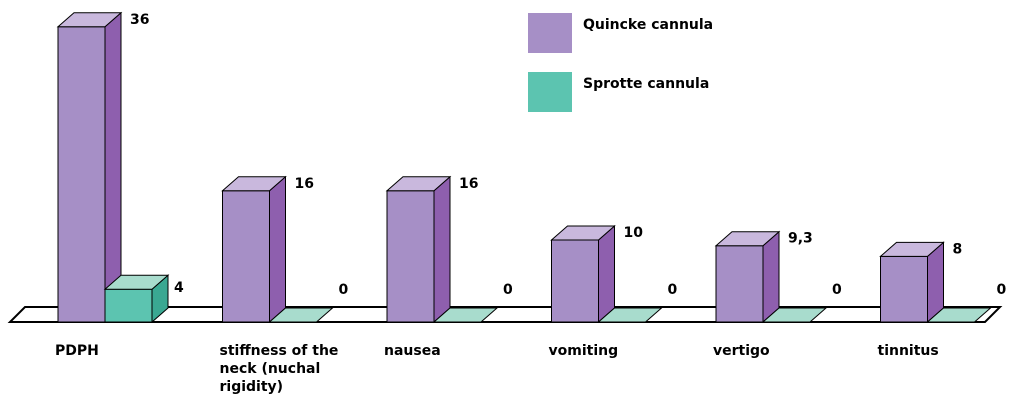  Describe the element at coordinates (741, 351) in the screenshot. I see `x-tick-label: vertigo` at that location.